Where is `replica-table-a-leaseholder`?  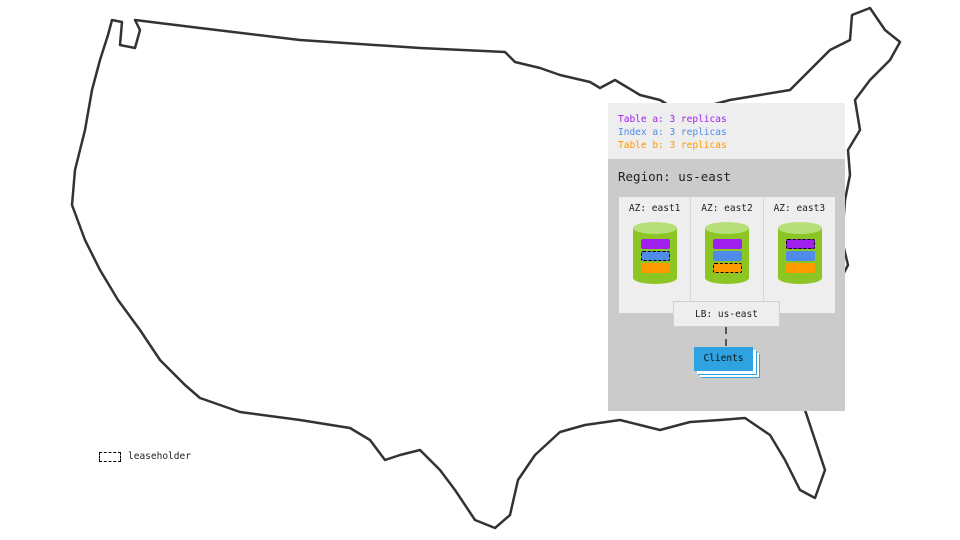
replica-table-a-leaseholder is located at coordinates (800, 244).